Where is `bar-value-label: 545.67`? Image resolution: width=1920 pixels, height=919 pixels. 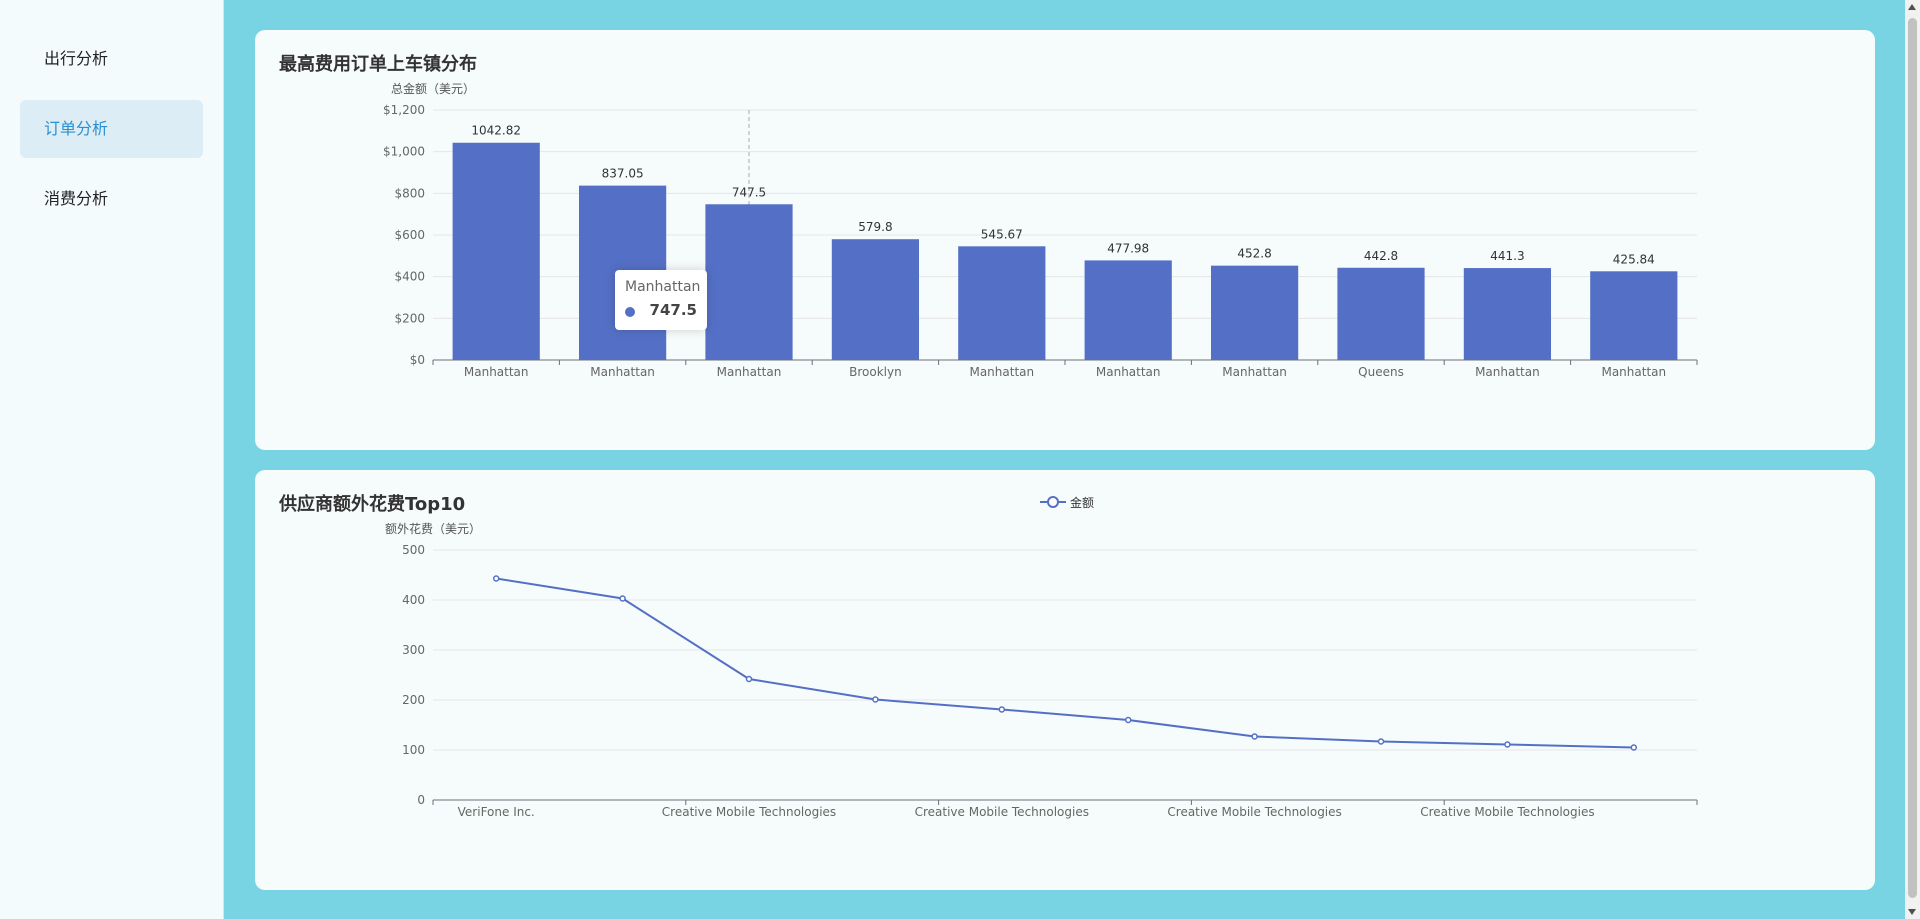
bar-value-label: 545.67 is located at coordinates (1002, 234).